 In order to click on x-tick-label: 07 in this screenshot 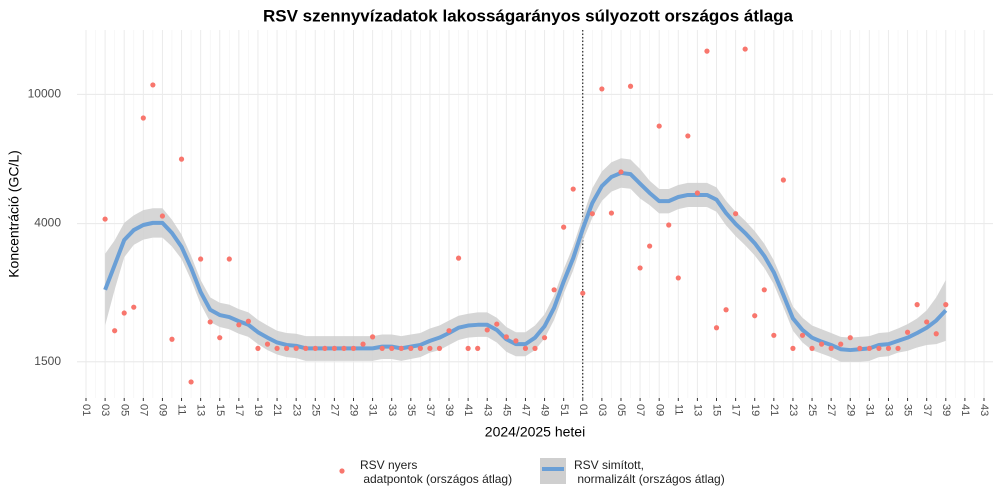, I will do `click(640, 410)`.